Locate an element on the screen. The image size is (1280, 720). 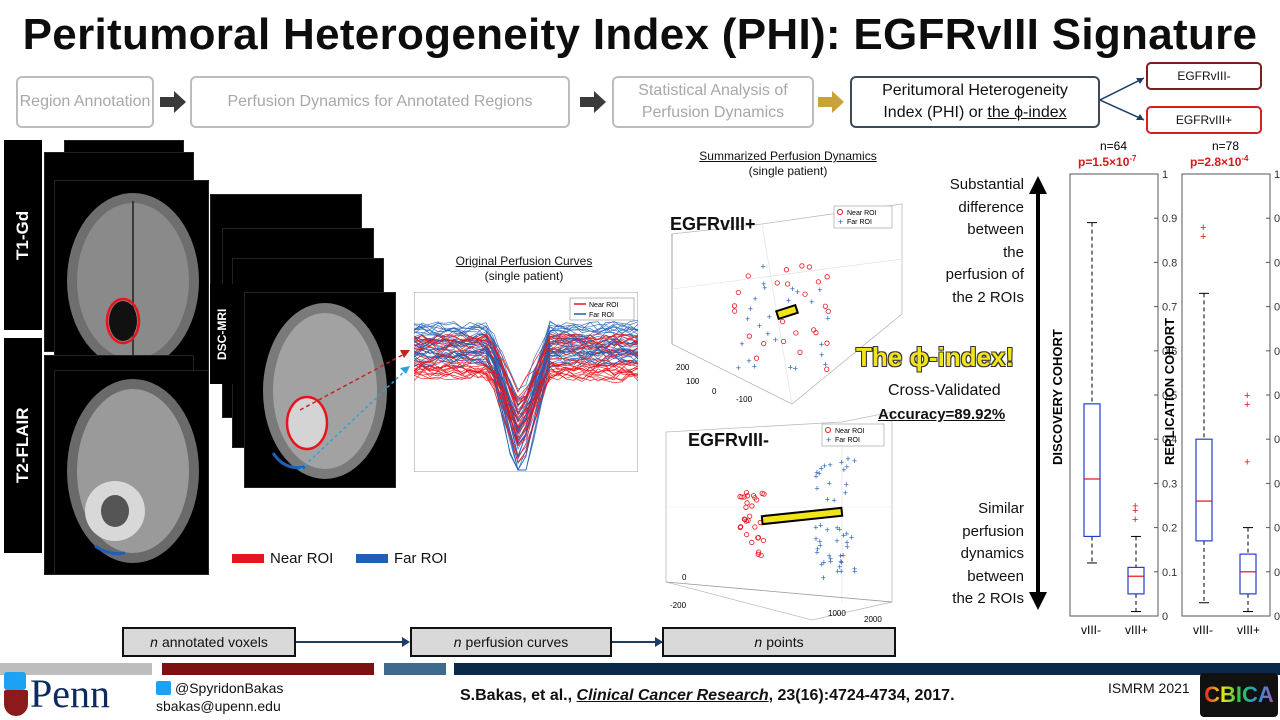
t2-image is located at coordinates (131, 472).